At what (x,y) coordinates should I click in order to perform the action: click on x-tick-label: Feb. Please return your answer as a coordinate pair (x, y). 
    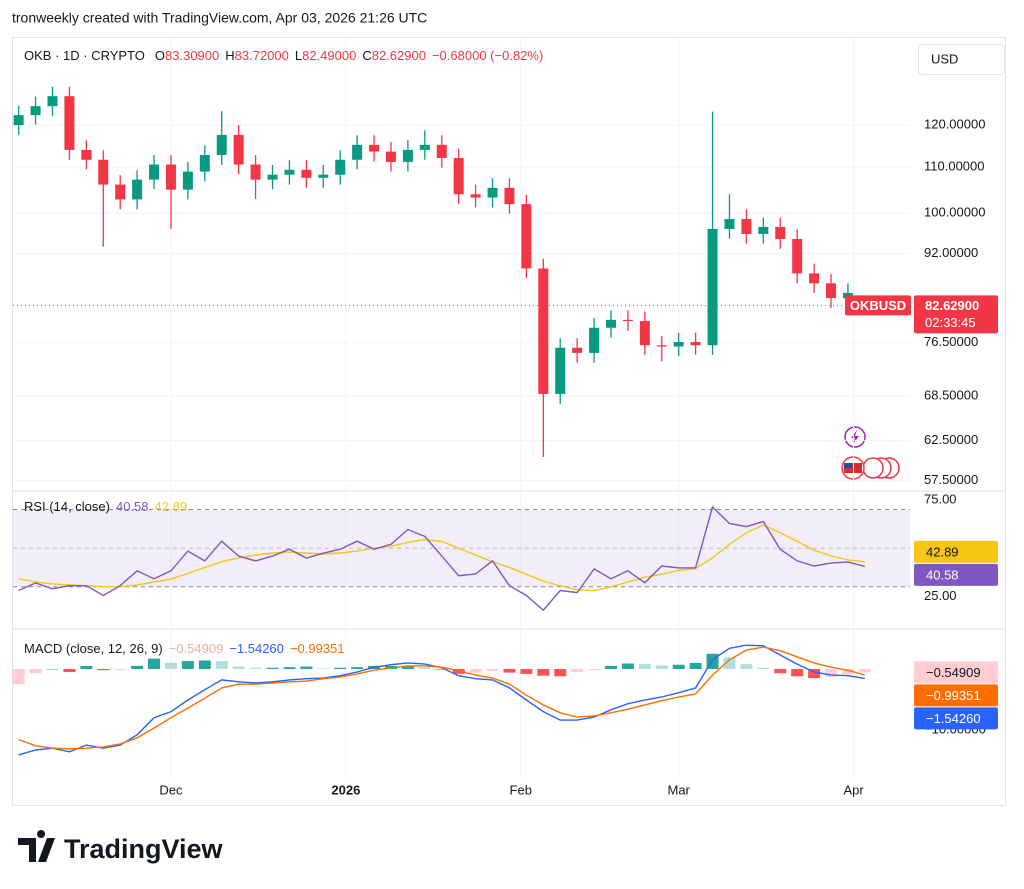
    Looking at the image, I should click on (521, 789).